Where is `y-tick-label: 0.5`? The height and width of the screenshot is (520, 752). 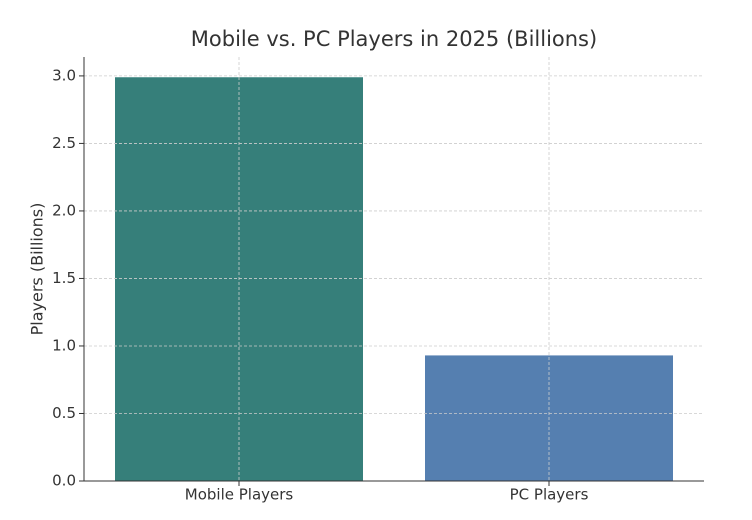 y-tick-label: 0.5 is located at coordinates (64, 413).